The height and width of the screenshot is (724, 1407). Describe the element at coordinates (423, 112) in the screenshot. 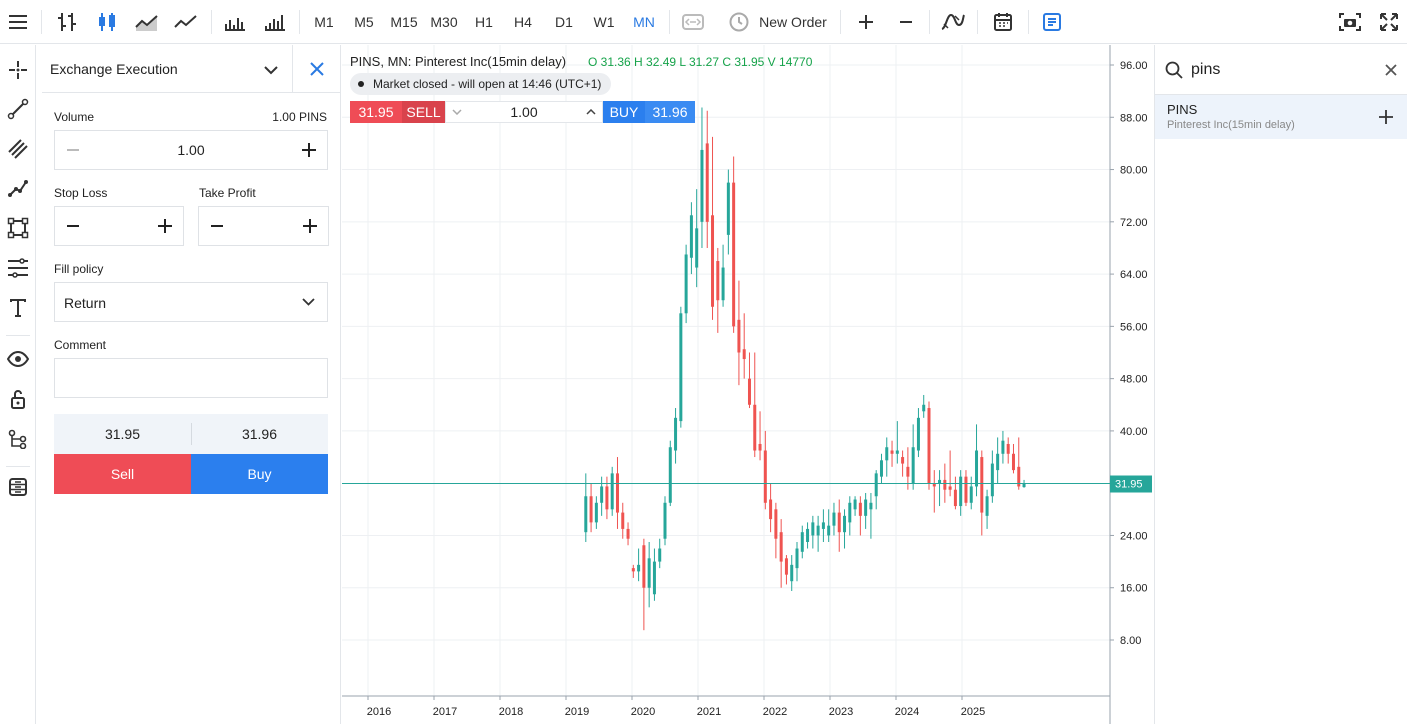

I see `quick-sell-button: SELL` at that location.